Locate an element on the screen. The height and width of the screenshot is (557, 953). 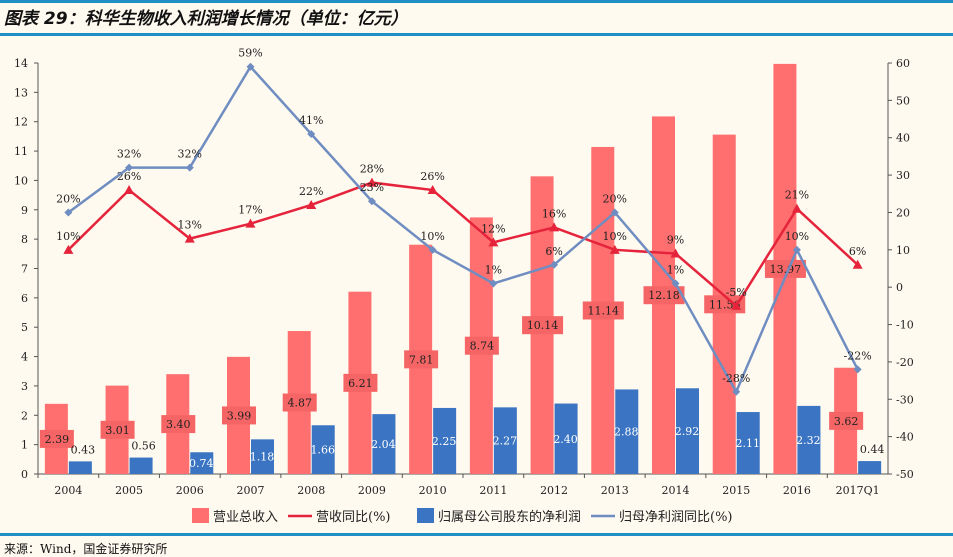
revenue-growth-data-label: -5% is located at coordinates (736, 292).